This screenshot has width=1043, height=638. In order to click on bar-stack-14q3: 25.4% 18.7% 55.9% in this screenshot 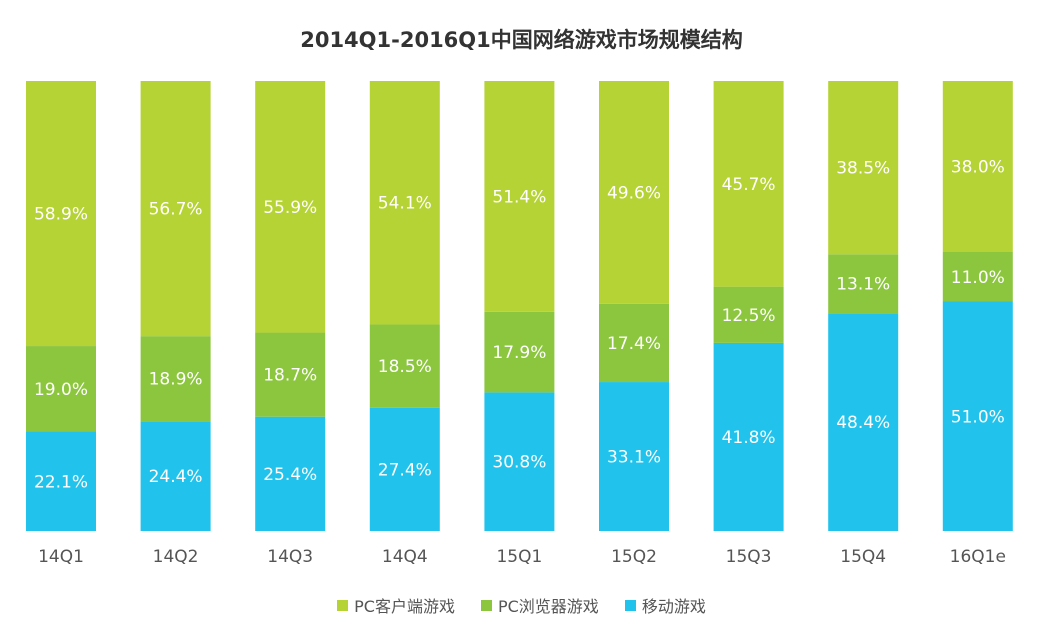, I will do `click(290, 306)`.